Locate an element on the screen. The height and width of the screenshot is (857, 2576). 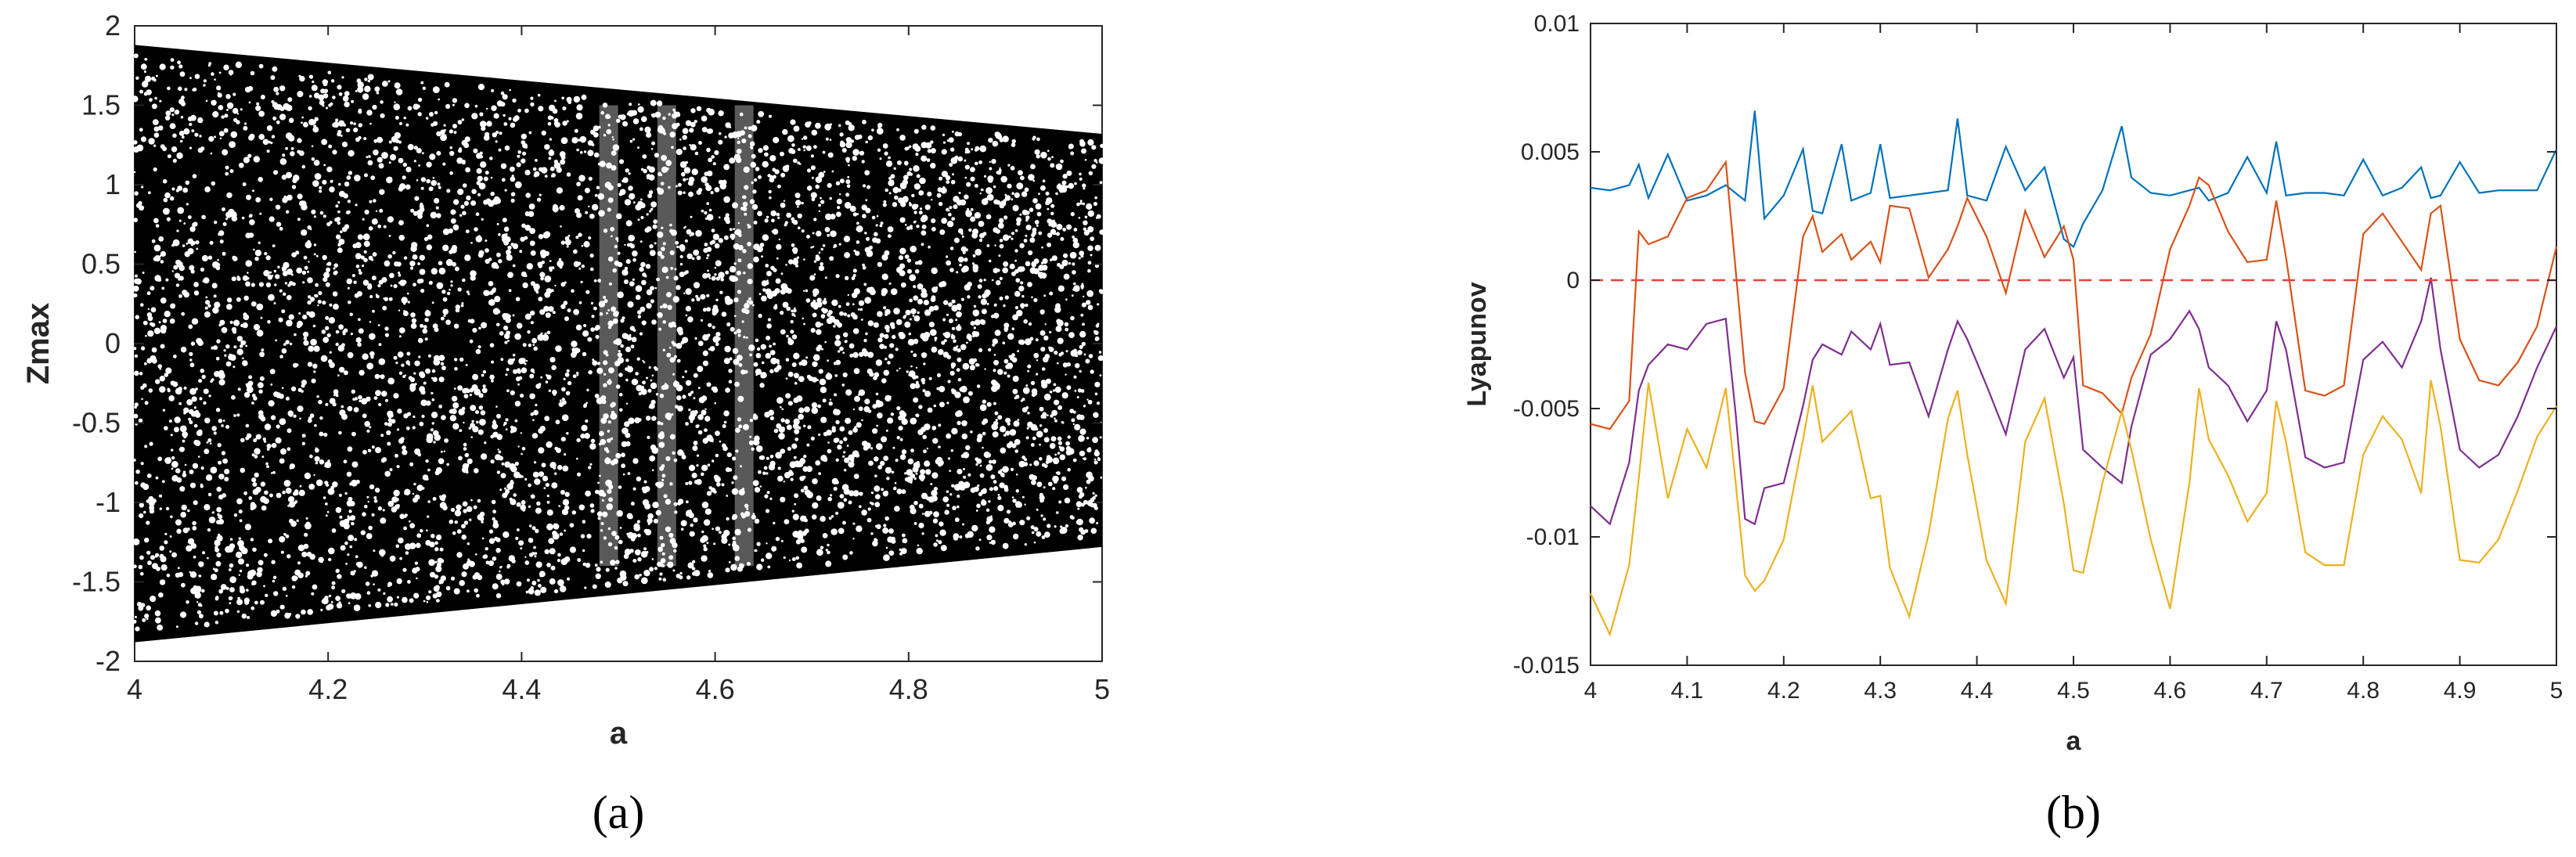
panel-b-ytick-label: 0 is located at coordinates (1573, 280).